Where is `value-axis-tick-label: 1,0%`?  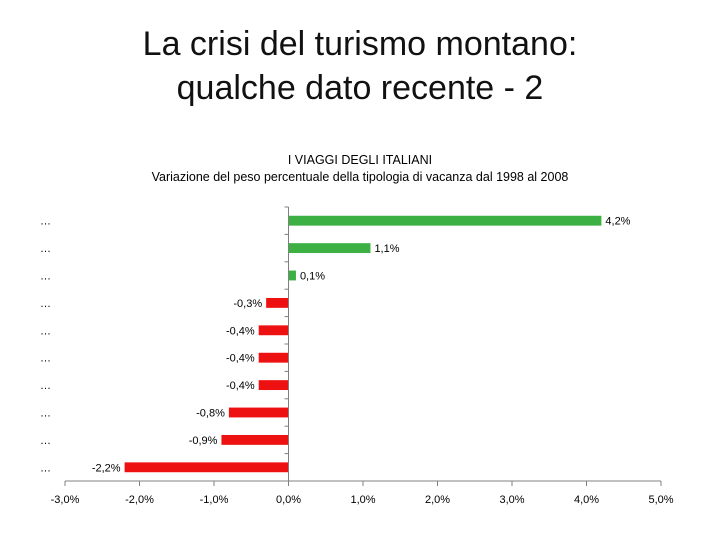
value-axis-tick-label: 1,0% is located at coordinates (362, 500).